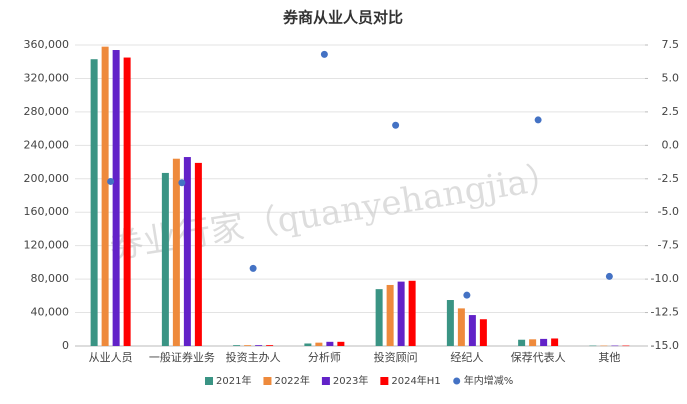  I want to click on y2-tick-label: 0.0, so click(671, 144).